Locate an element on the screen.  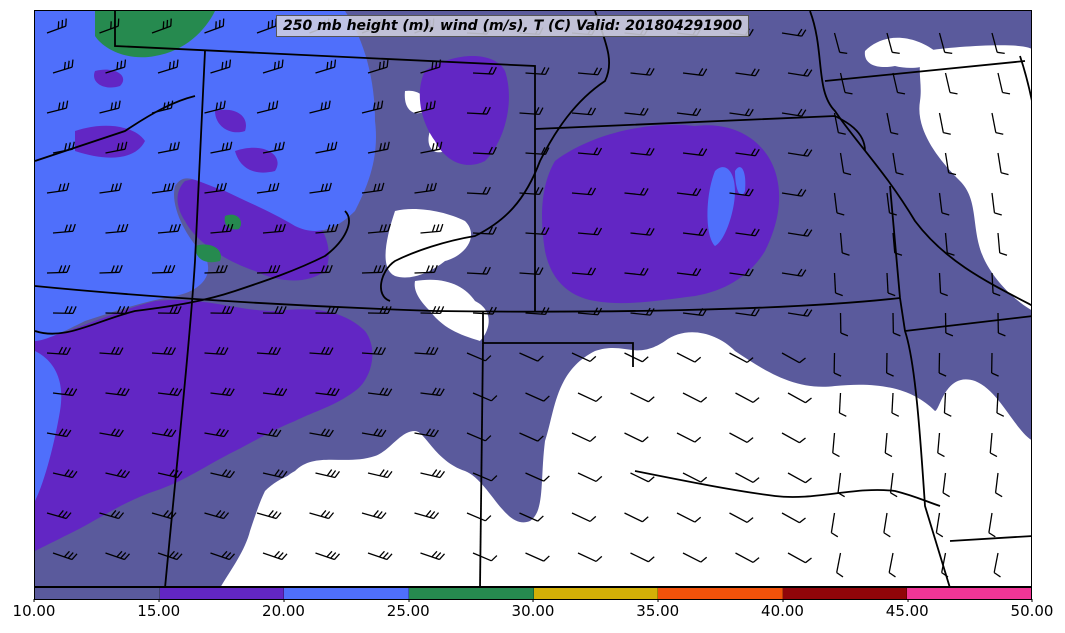
river-red is located at coordinates (787, 488).